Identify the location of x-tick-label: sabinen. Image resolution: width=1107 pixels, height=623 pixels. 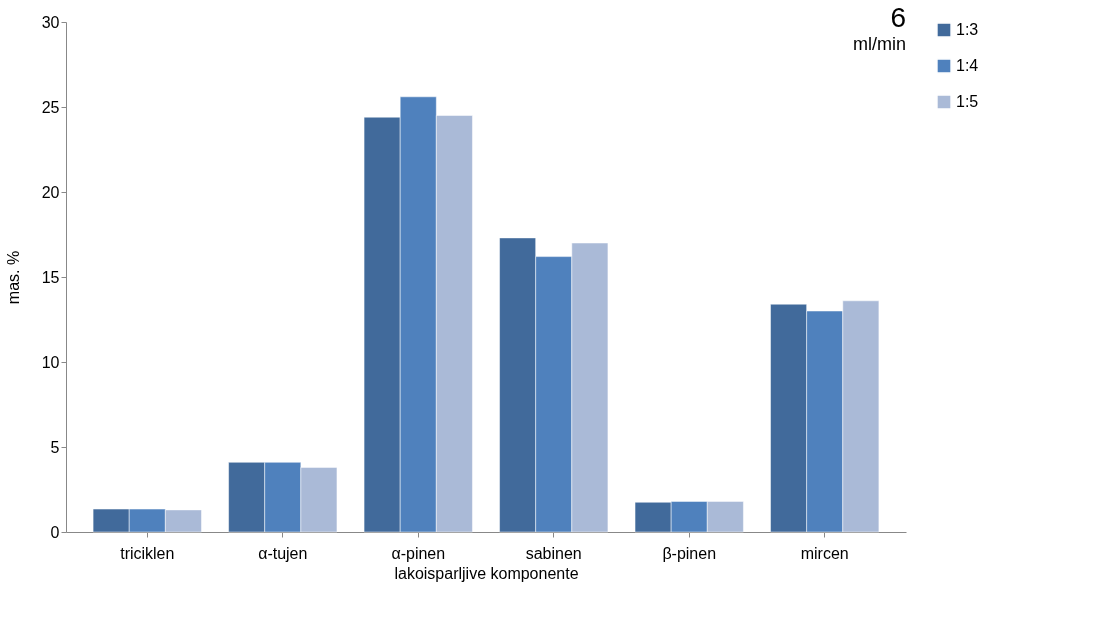
(553, 553).